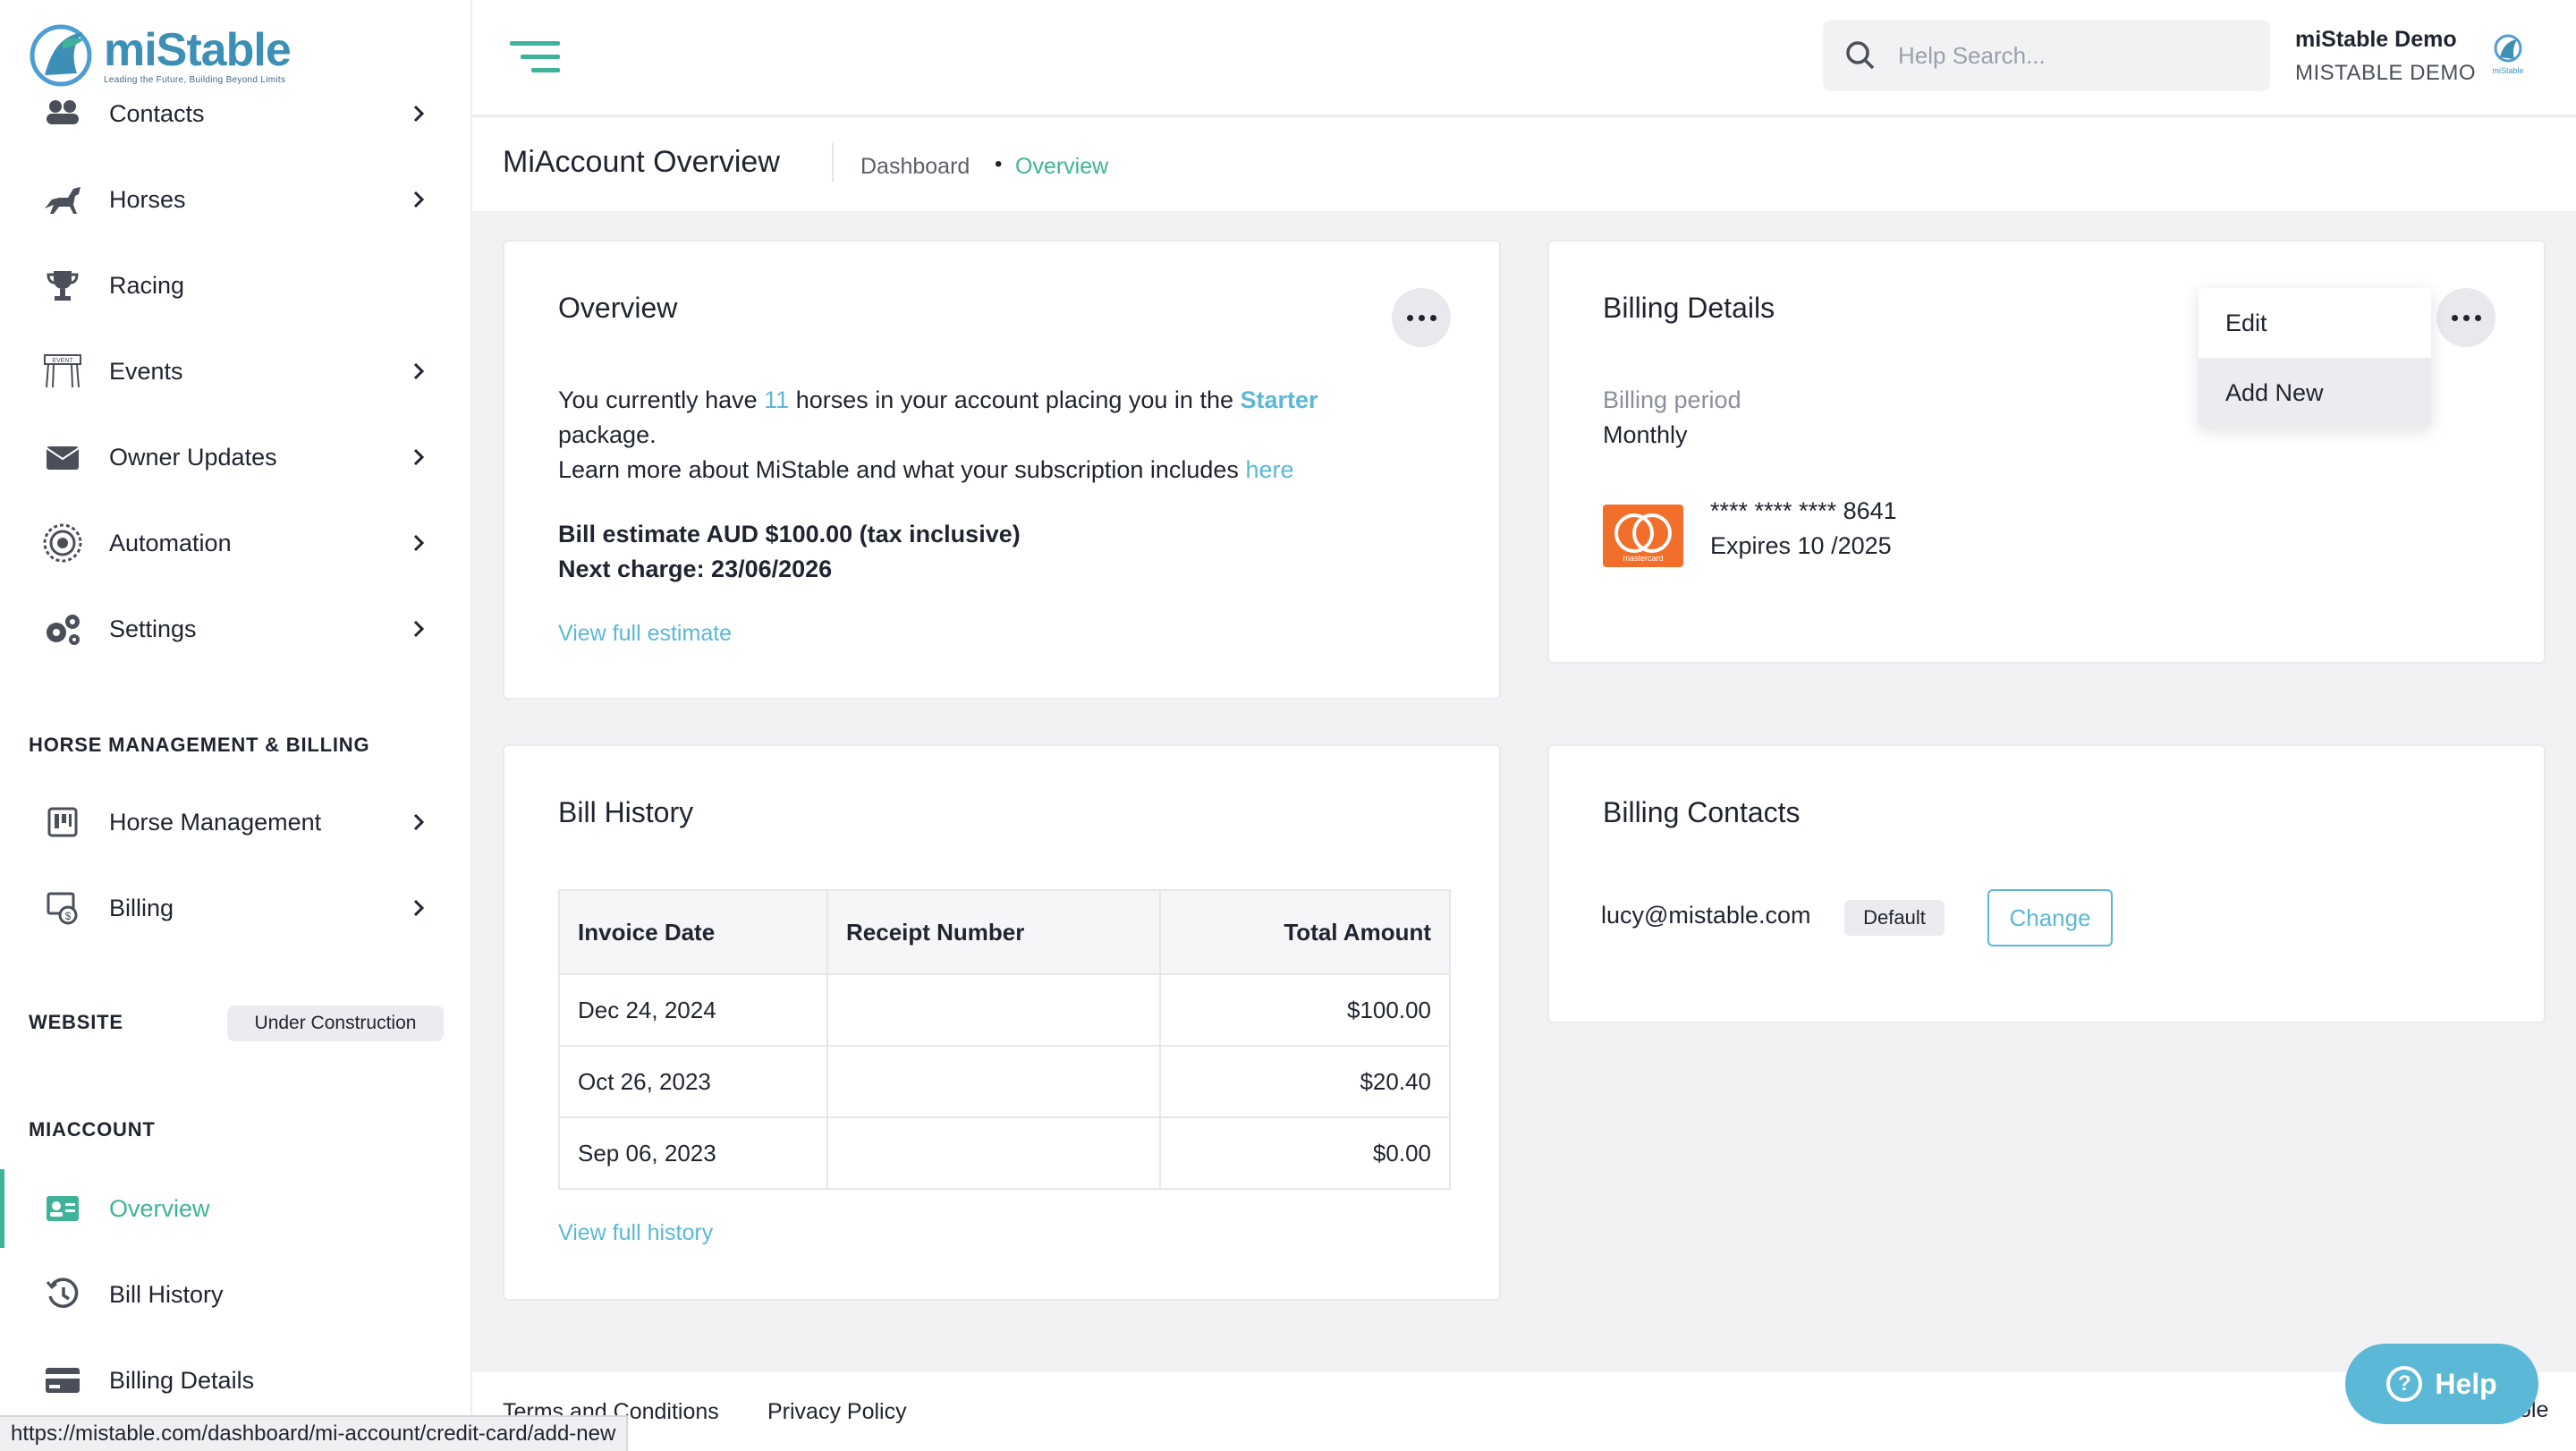 The image size is (2576, 1451). What do you see at coordinates (235, 543) in the screenshot?
I see `sidebar-item-automation: Automation` at bounding box center [235, 543].